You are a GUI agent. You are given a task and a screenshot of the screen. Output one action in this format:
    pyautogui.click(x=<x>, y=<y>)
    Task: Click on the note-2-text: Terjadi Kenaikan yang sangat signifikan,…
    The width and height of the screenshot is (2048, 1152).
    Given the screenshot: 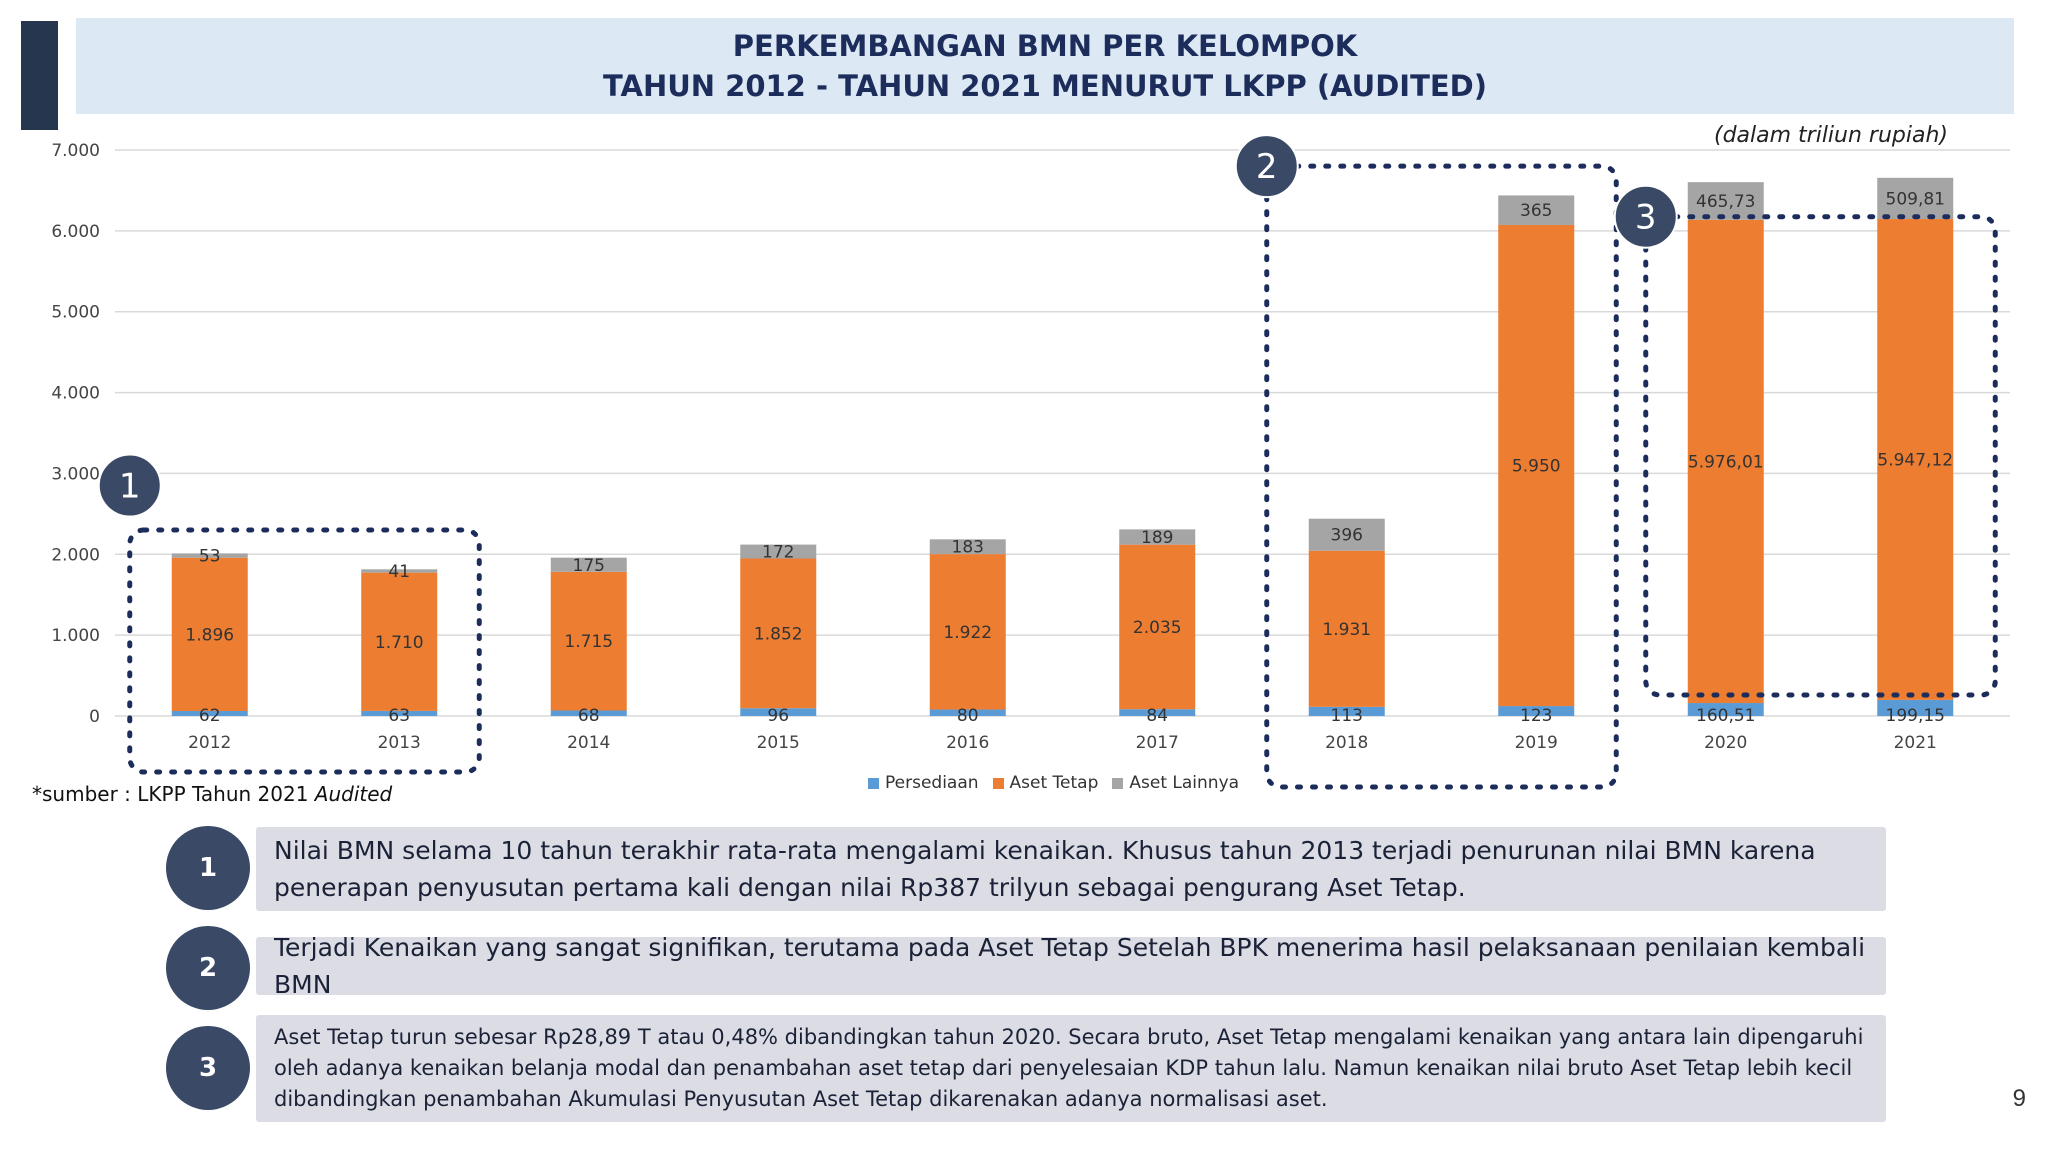 What is the action you would take?
    pyautogui.click(x=1071, y=966)
    